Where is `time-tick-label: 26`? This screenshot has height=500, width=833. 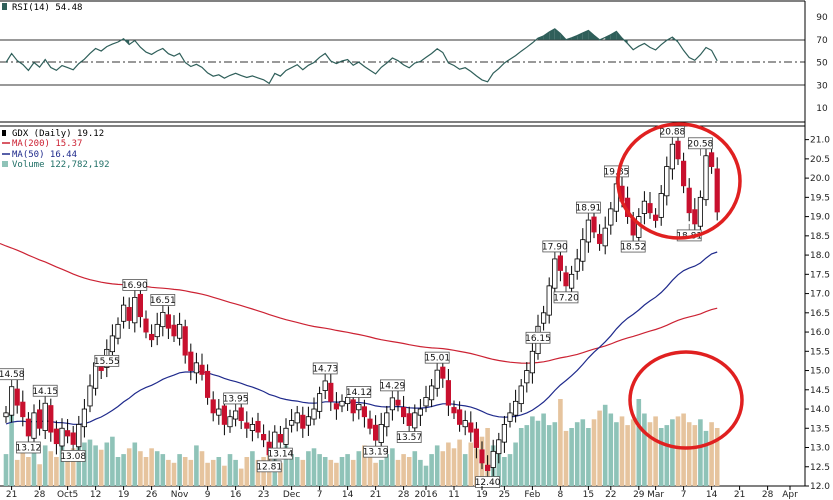 time-tick-label: 26 is located at coordinates (152, 495).